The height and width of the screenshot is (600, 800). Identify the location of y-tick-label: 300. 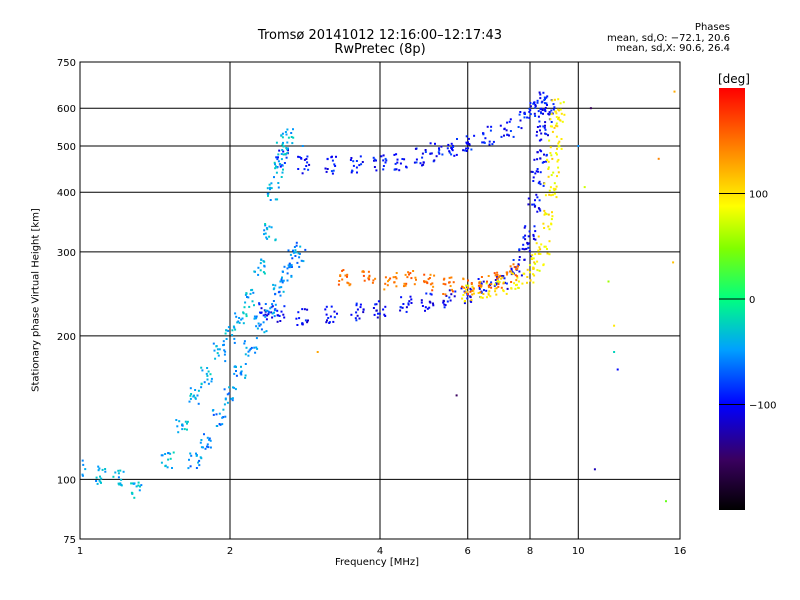
(66, 253).